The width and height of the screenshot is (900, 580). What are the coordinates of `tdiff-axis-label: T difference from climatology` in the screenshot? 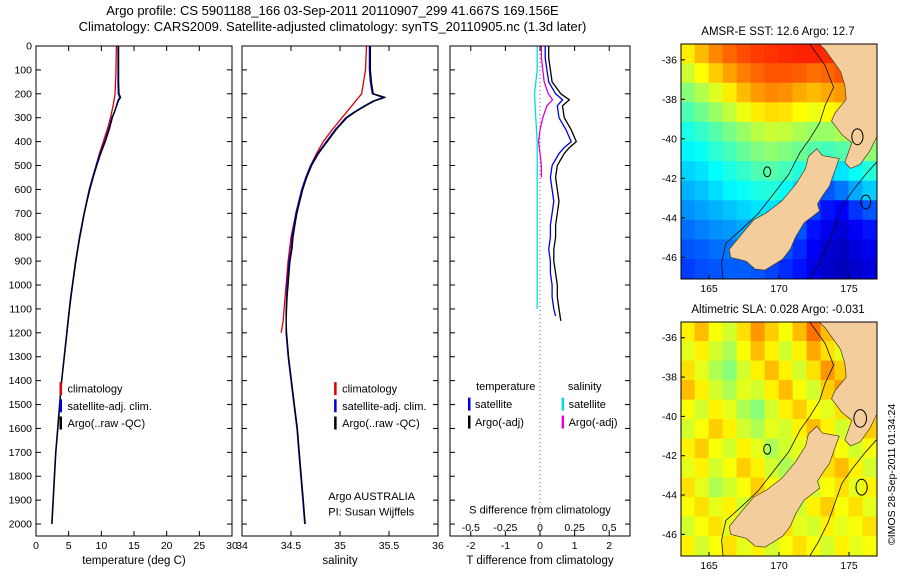 It's located at (540, 561).